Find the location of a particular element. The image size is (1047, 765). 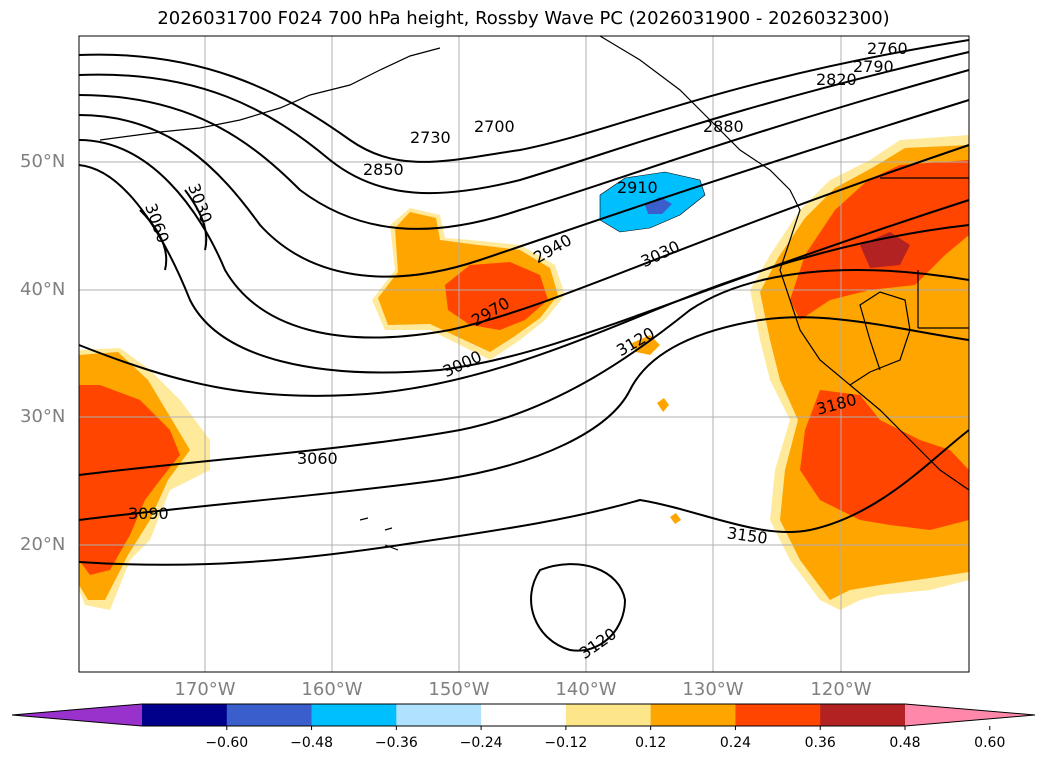

lat-label: 20°N is located at coordinates (43, 544).